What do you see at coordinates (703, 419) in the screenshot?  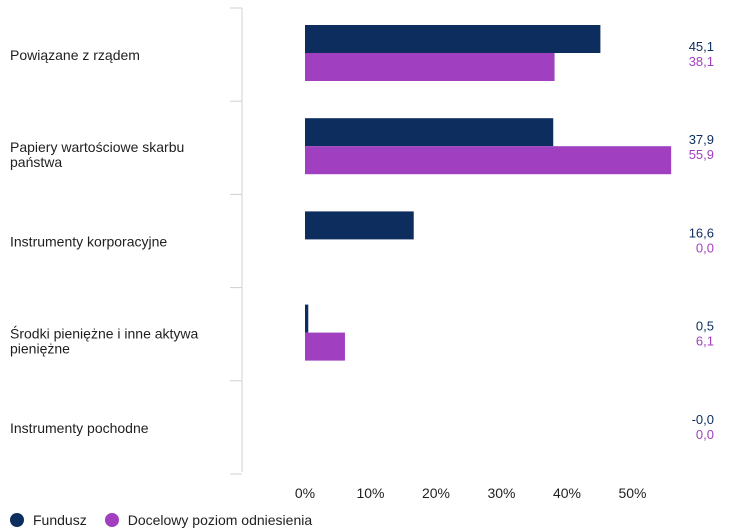 I see `value-label-fundusz: -0,0` at bounding box center [703, 419].